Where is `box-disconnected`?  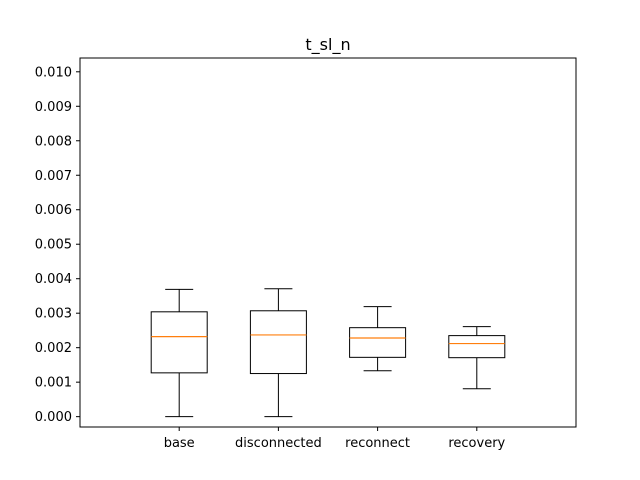
box-disconnected is located at coordinates (278, 342).